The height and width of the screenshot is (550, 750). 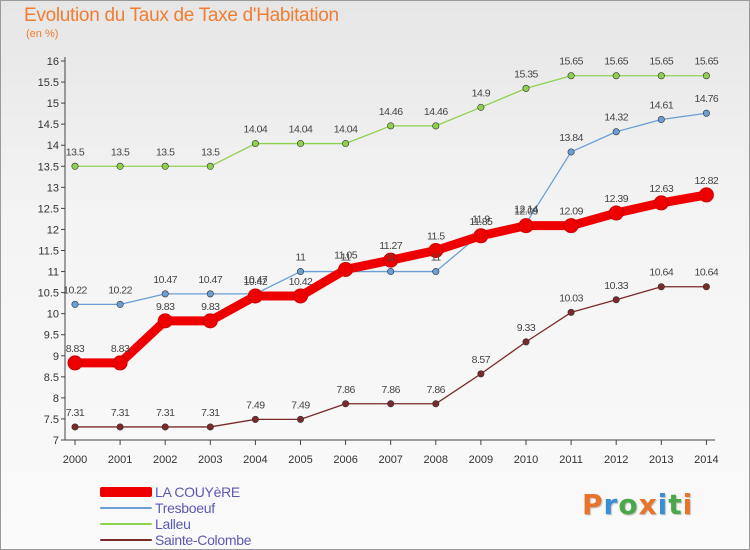 What do you see at coordinates (255, 460) in the screenshot?
I see `x-tick-label: 2004` at bounding box center [255, 460].